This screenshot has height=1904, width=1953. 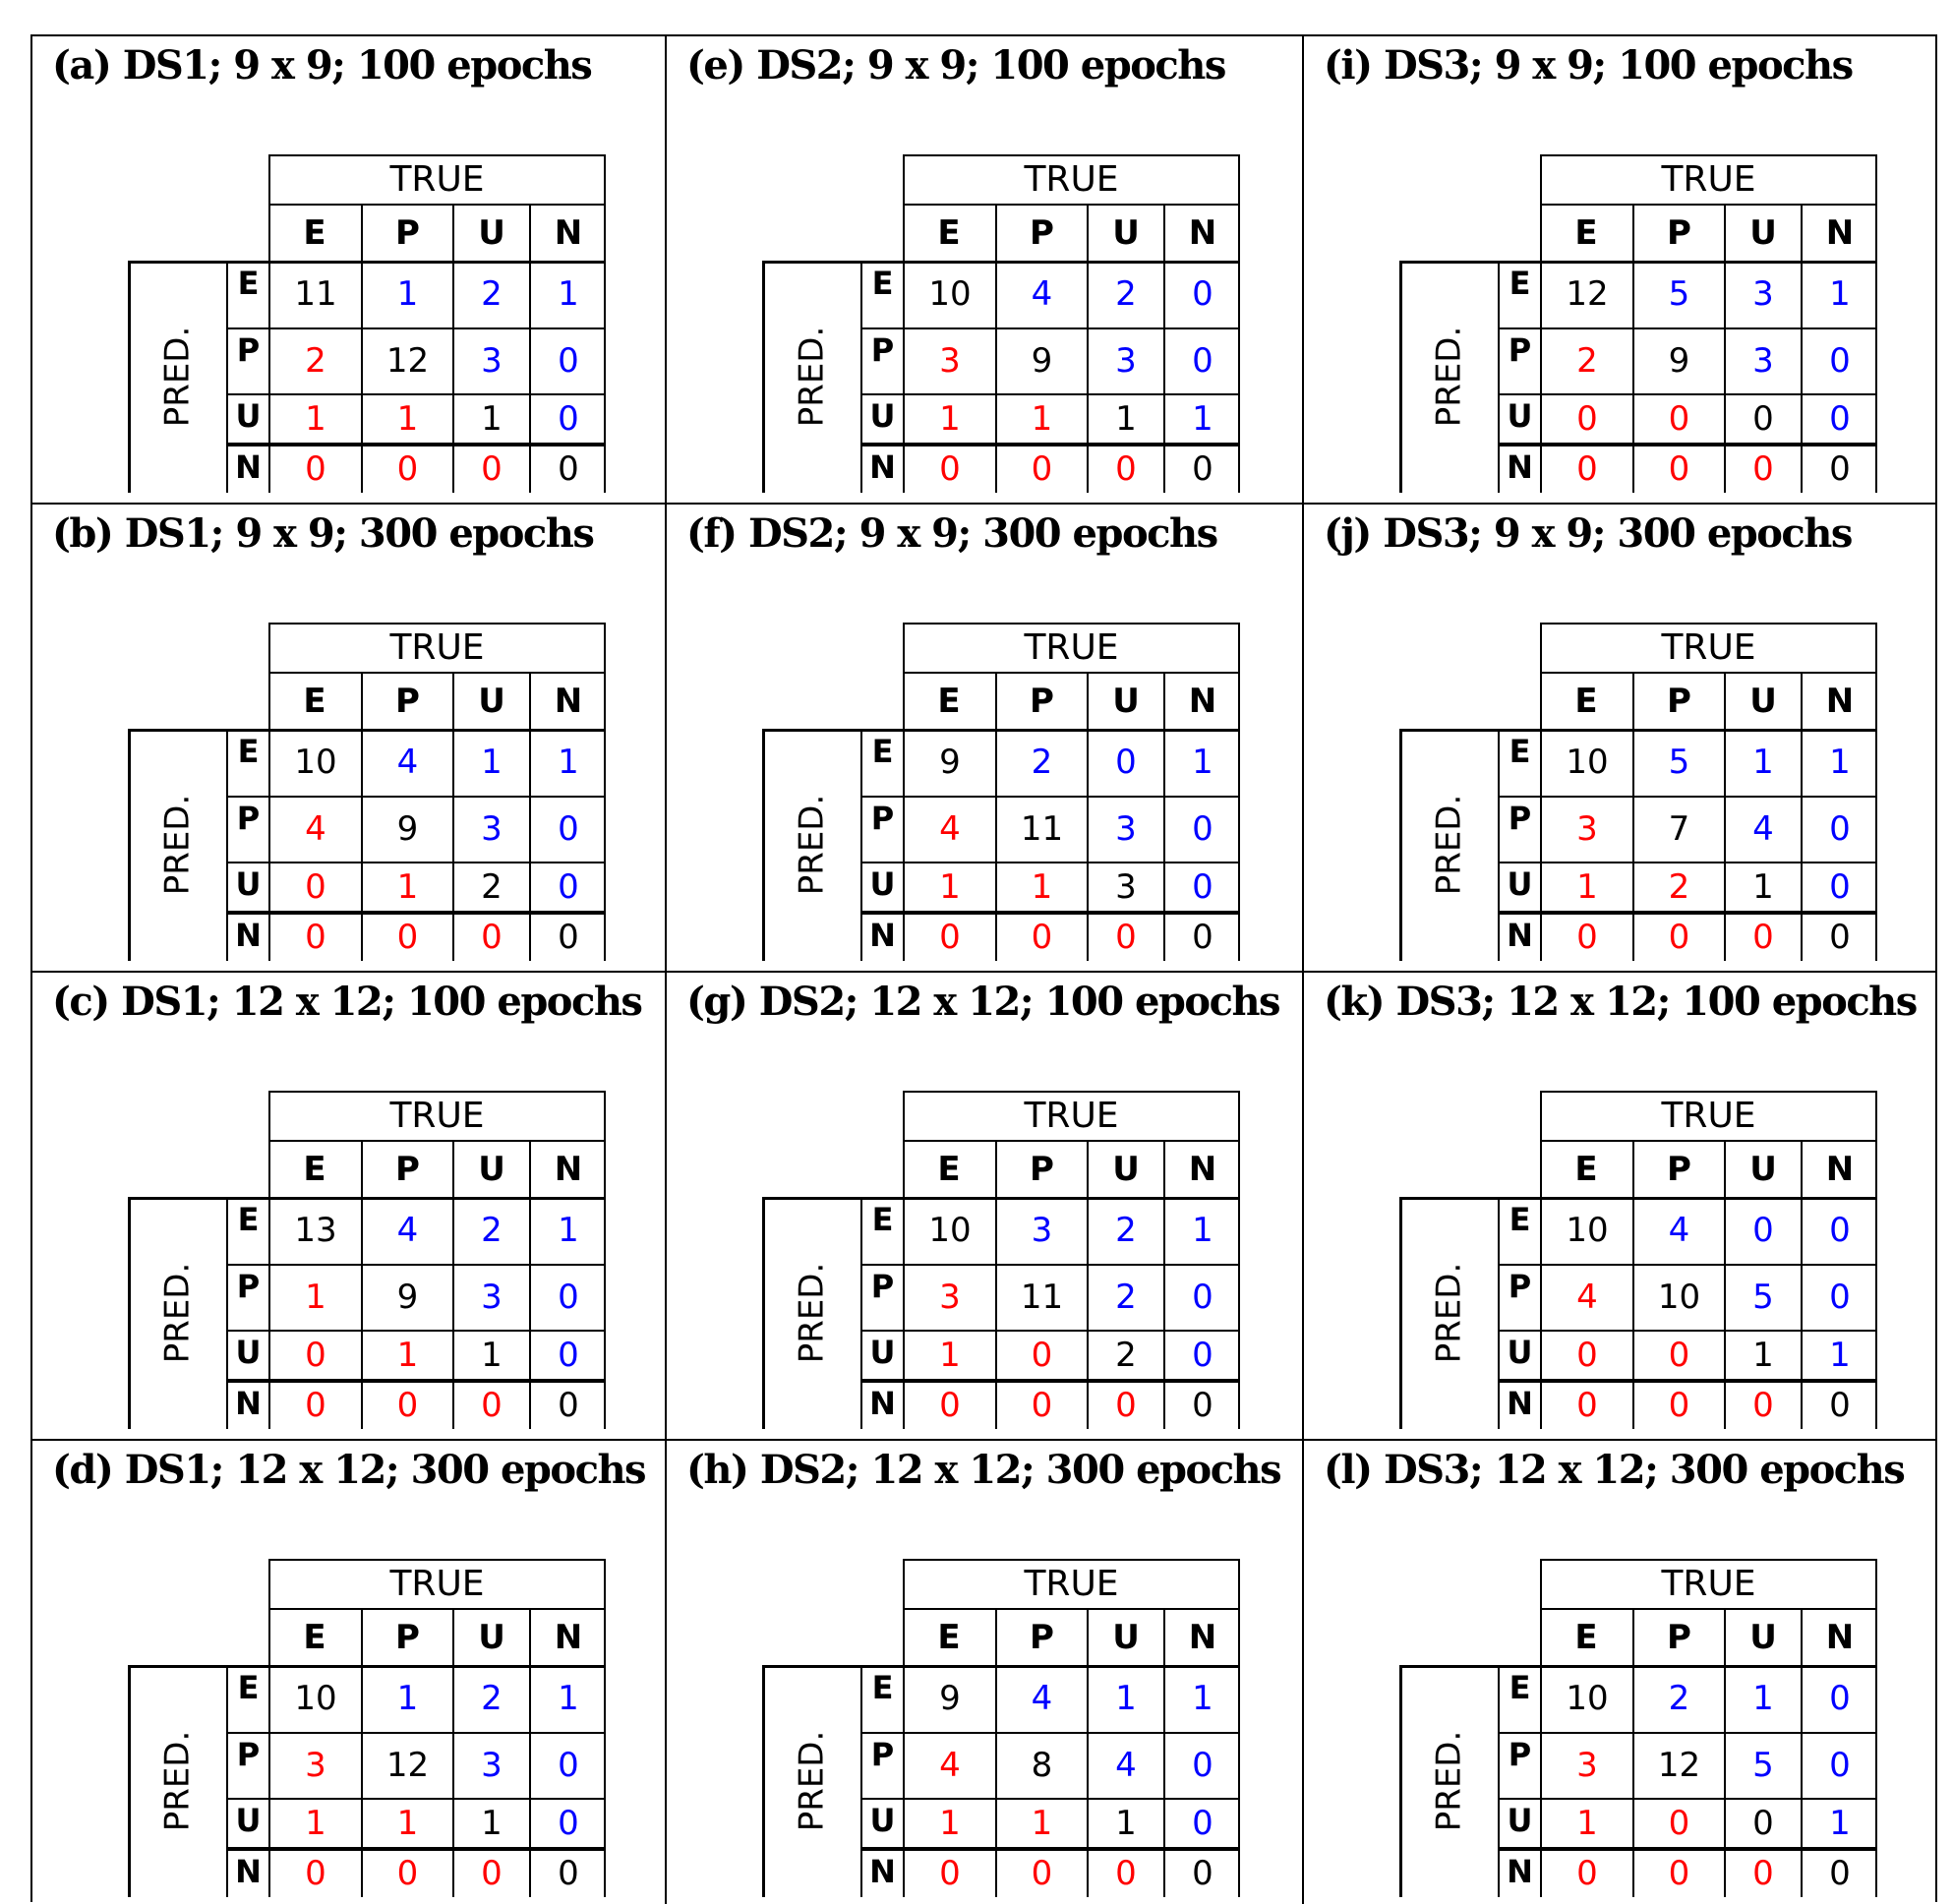 What do you see at coordinates (986, 1260) in the screenshot?
I see `confusion-matrix: TRUE E P U N PRED. E 10 3 2 1 P 3 11 2 0 U 1 0 2 0 N 0 0 0 0` at bounding box center [986, 1260].